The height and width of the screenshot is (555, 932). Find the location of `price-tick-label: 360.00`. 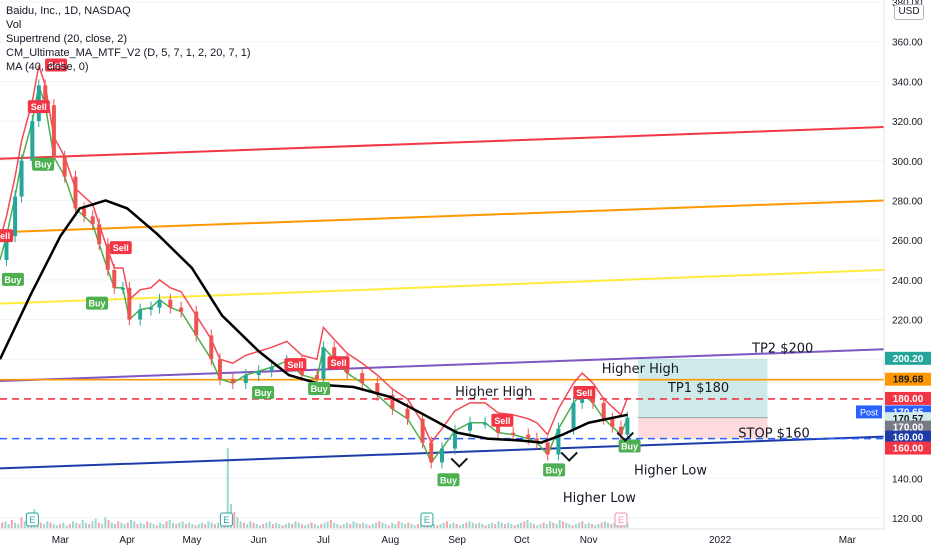

price-tick-label: 360.00 is located at coordinates (907, 43).